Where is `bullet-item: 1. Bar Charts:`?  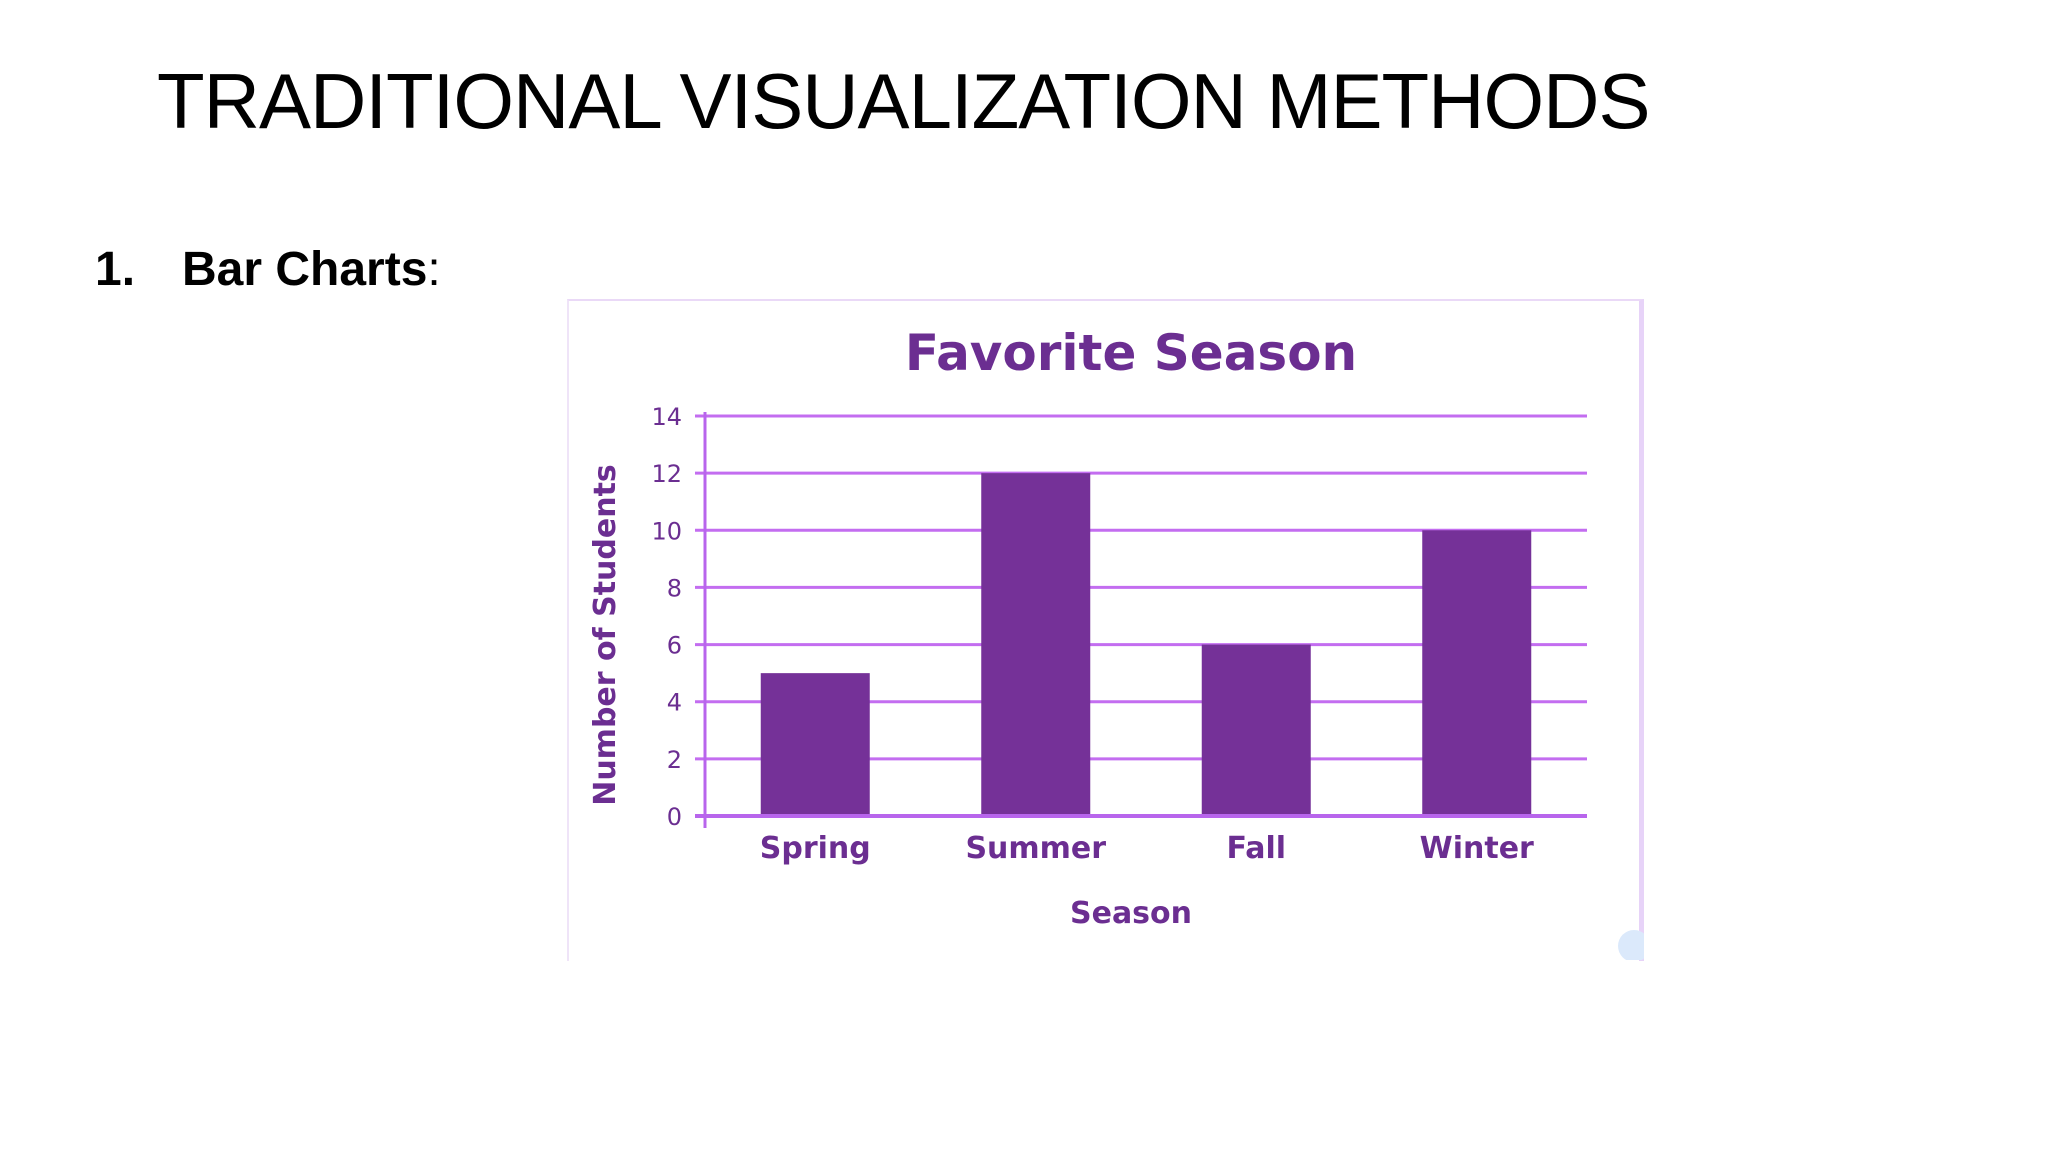
bullet-item: 1. Bar Charts: is located at coordinates (268, 270).